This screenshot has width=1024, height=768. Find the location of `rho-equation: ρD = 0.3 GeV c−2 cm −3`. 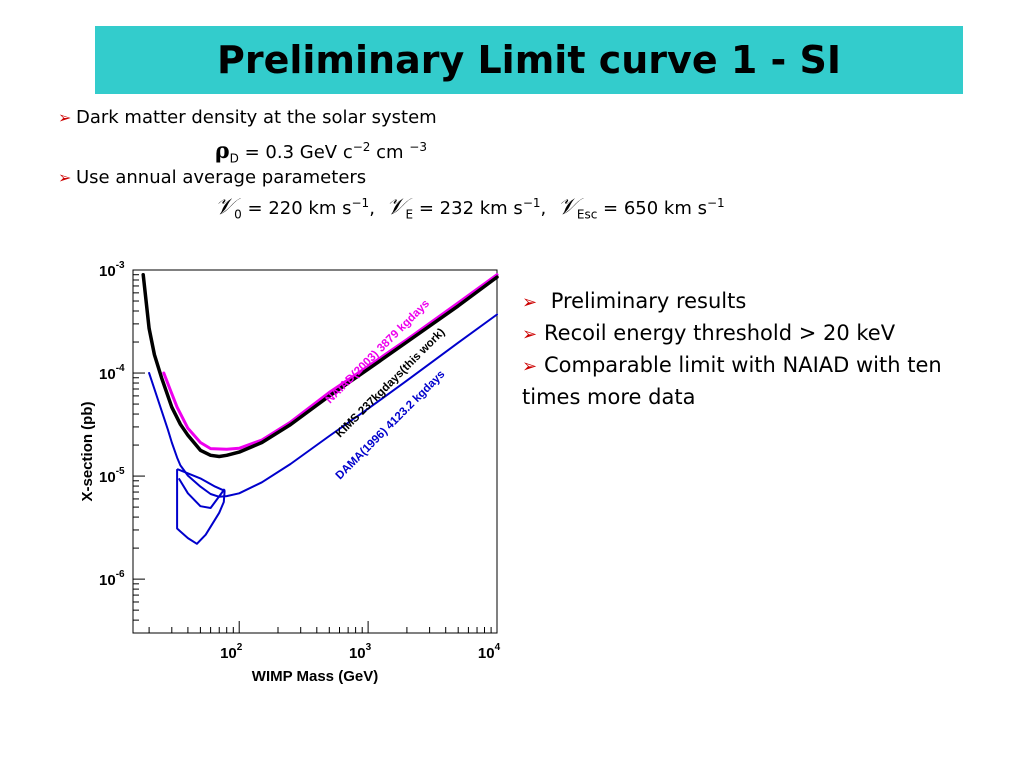

rho-equation: ρD = 0.3 GeV c−2 cm −3 is located at coordinates (321, 152).